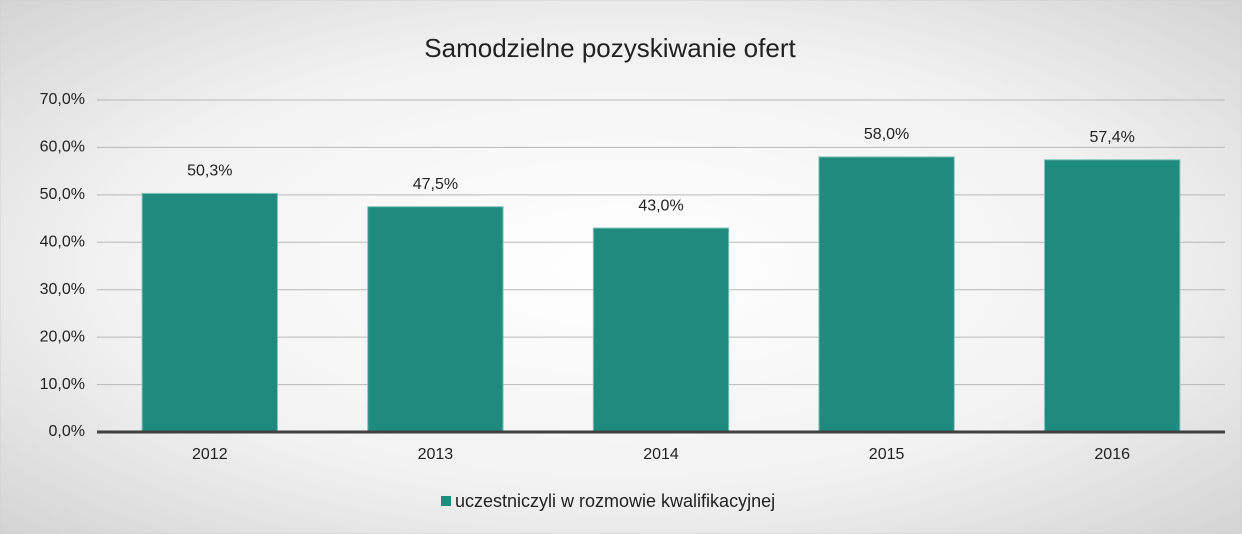 This screenshot has height=534, width=1242. Describe the element at coordinates (886, 134) in the screenshot. I see `data-label: 58,0%` at that location.